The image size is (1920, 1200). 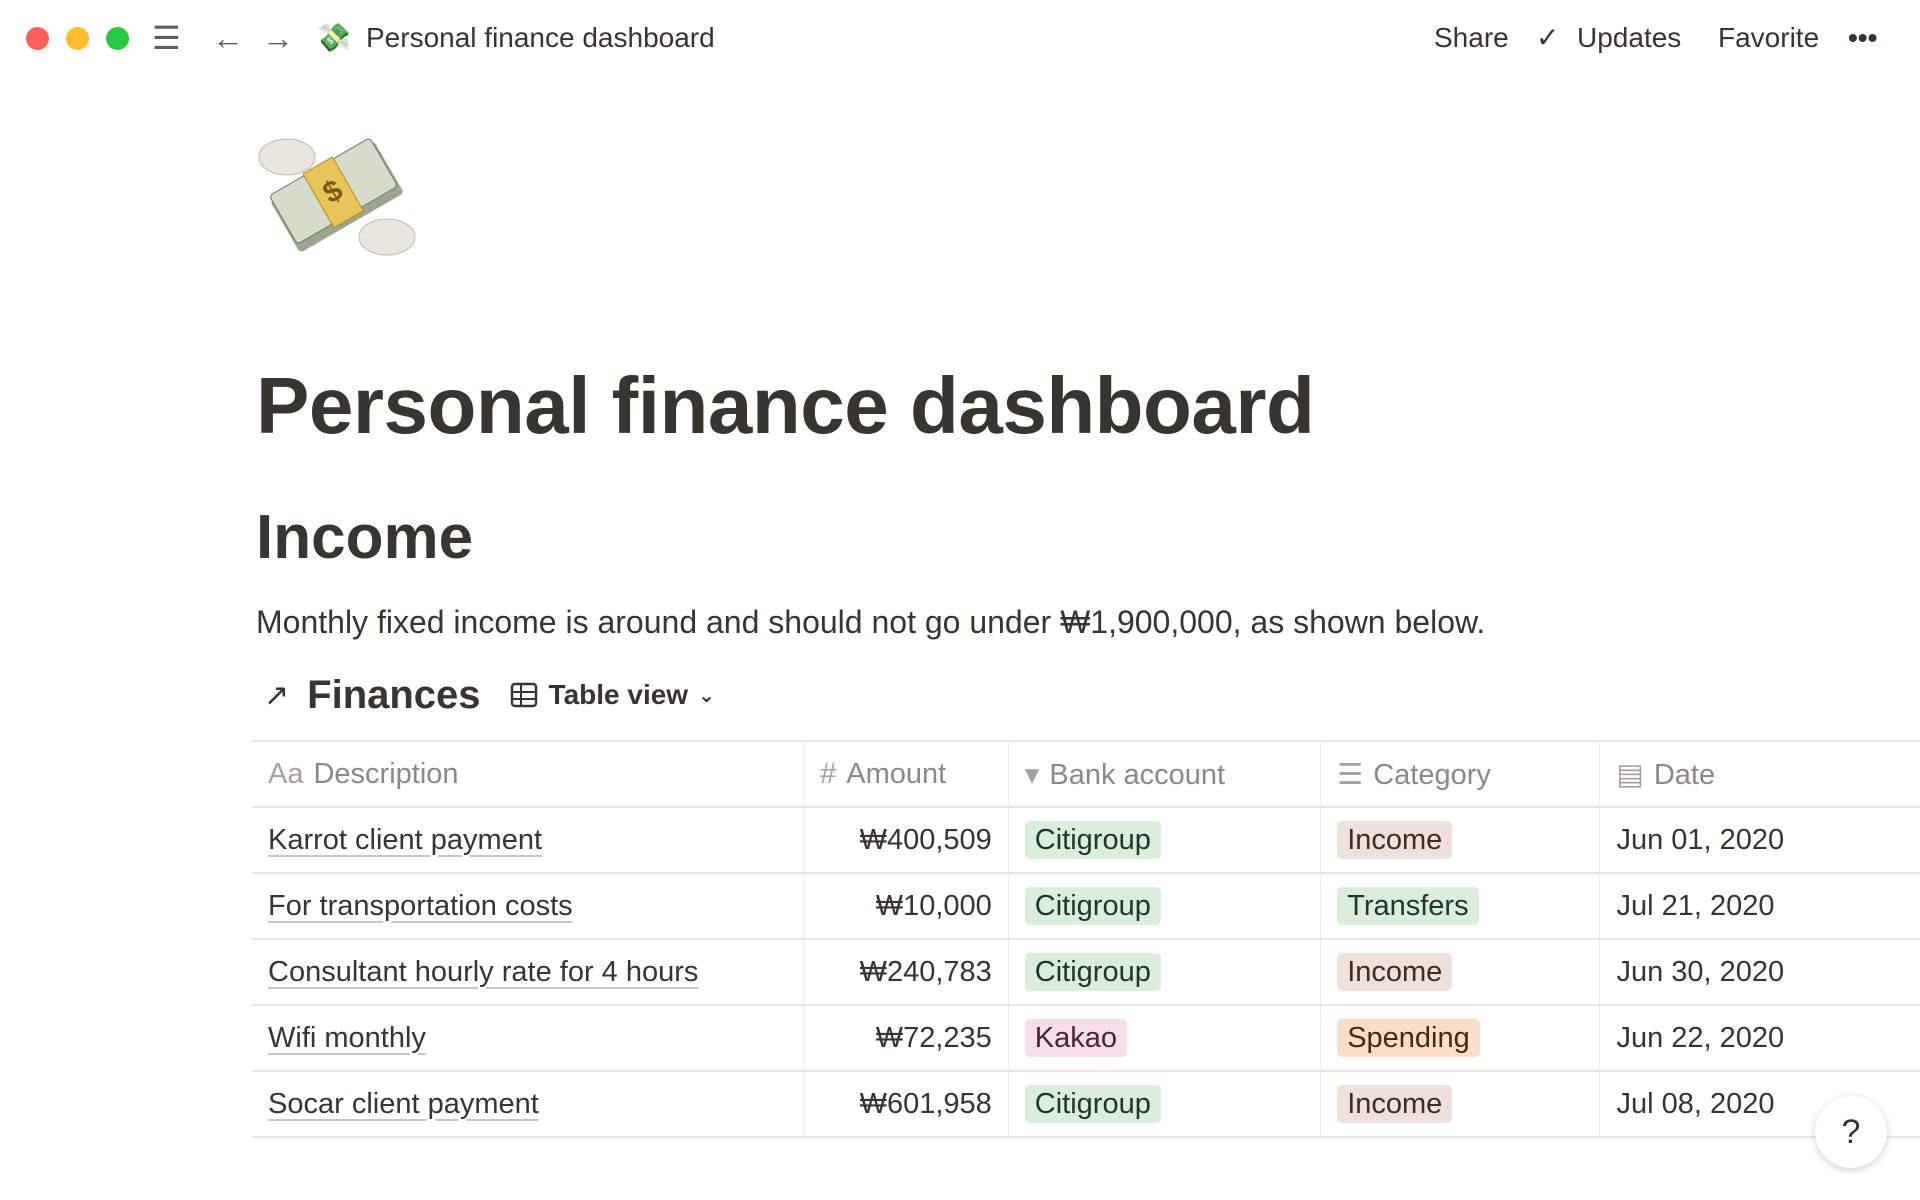 What do you see at coordinates (906, 1104) in the screenshot?
I see `amount-cell: ₩601,958` at bounding box center [906, 1104].